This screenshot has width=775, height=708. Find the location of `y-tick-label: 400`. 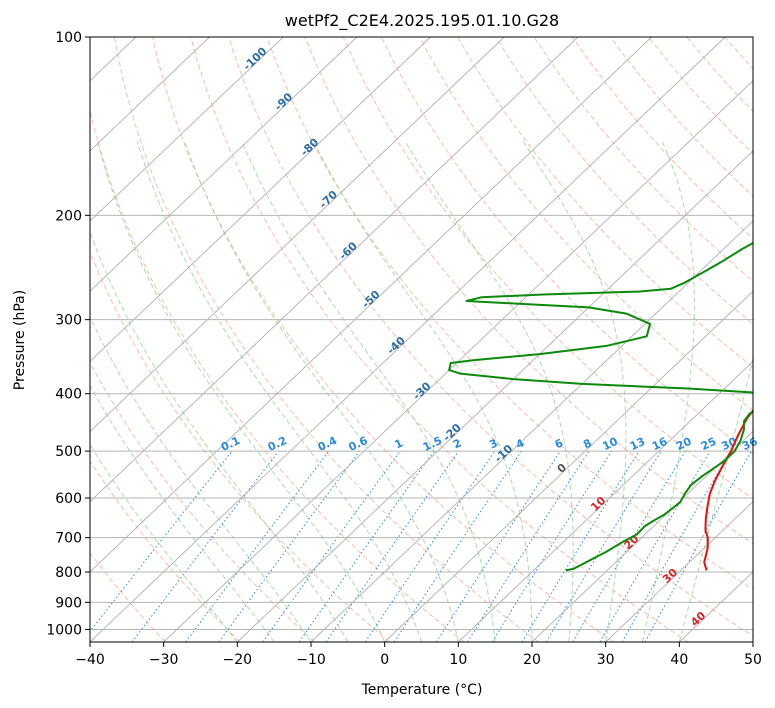

y-tick-label: 400 is located at coordinates (68, 395).